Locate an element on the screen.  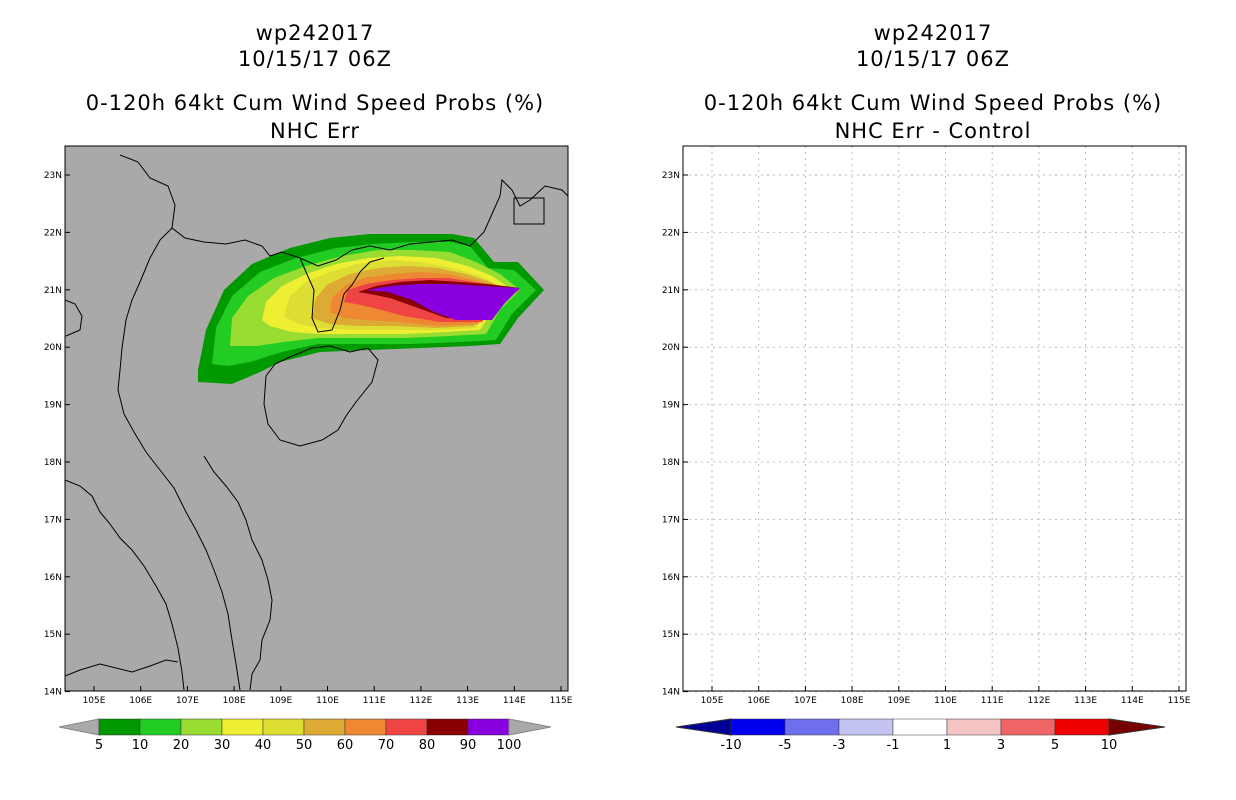
colorbar-label: 50 is located at coordinates (304, 745).